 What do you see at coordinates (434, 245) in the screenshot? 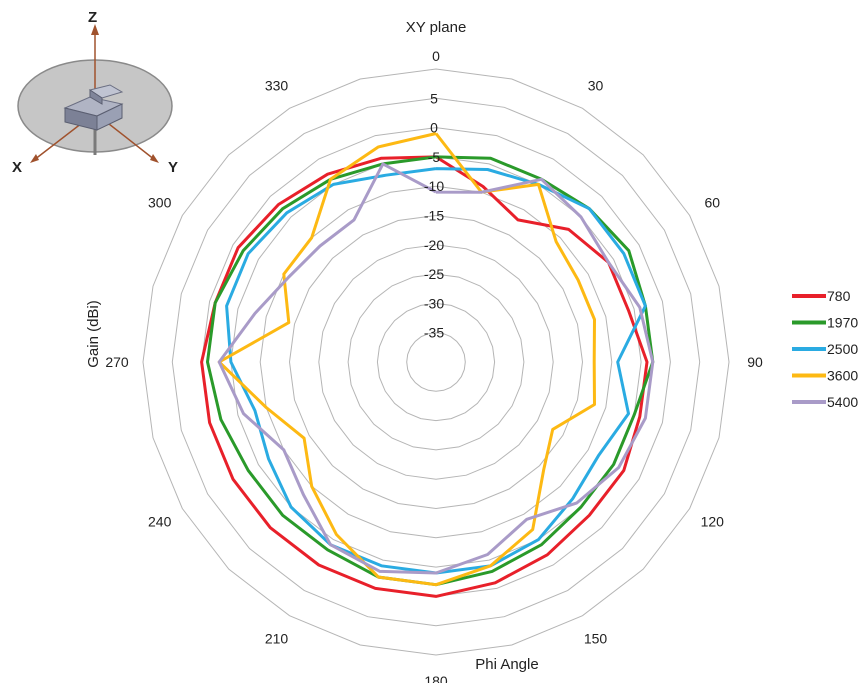
I see `radial-tick-label: -20` at bounding box center [434, 245].